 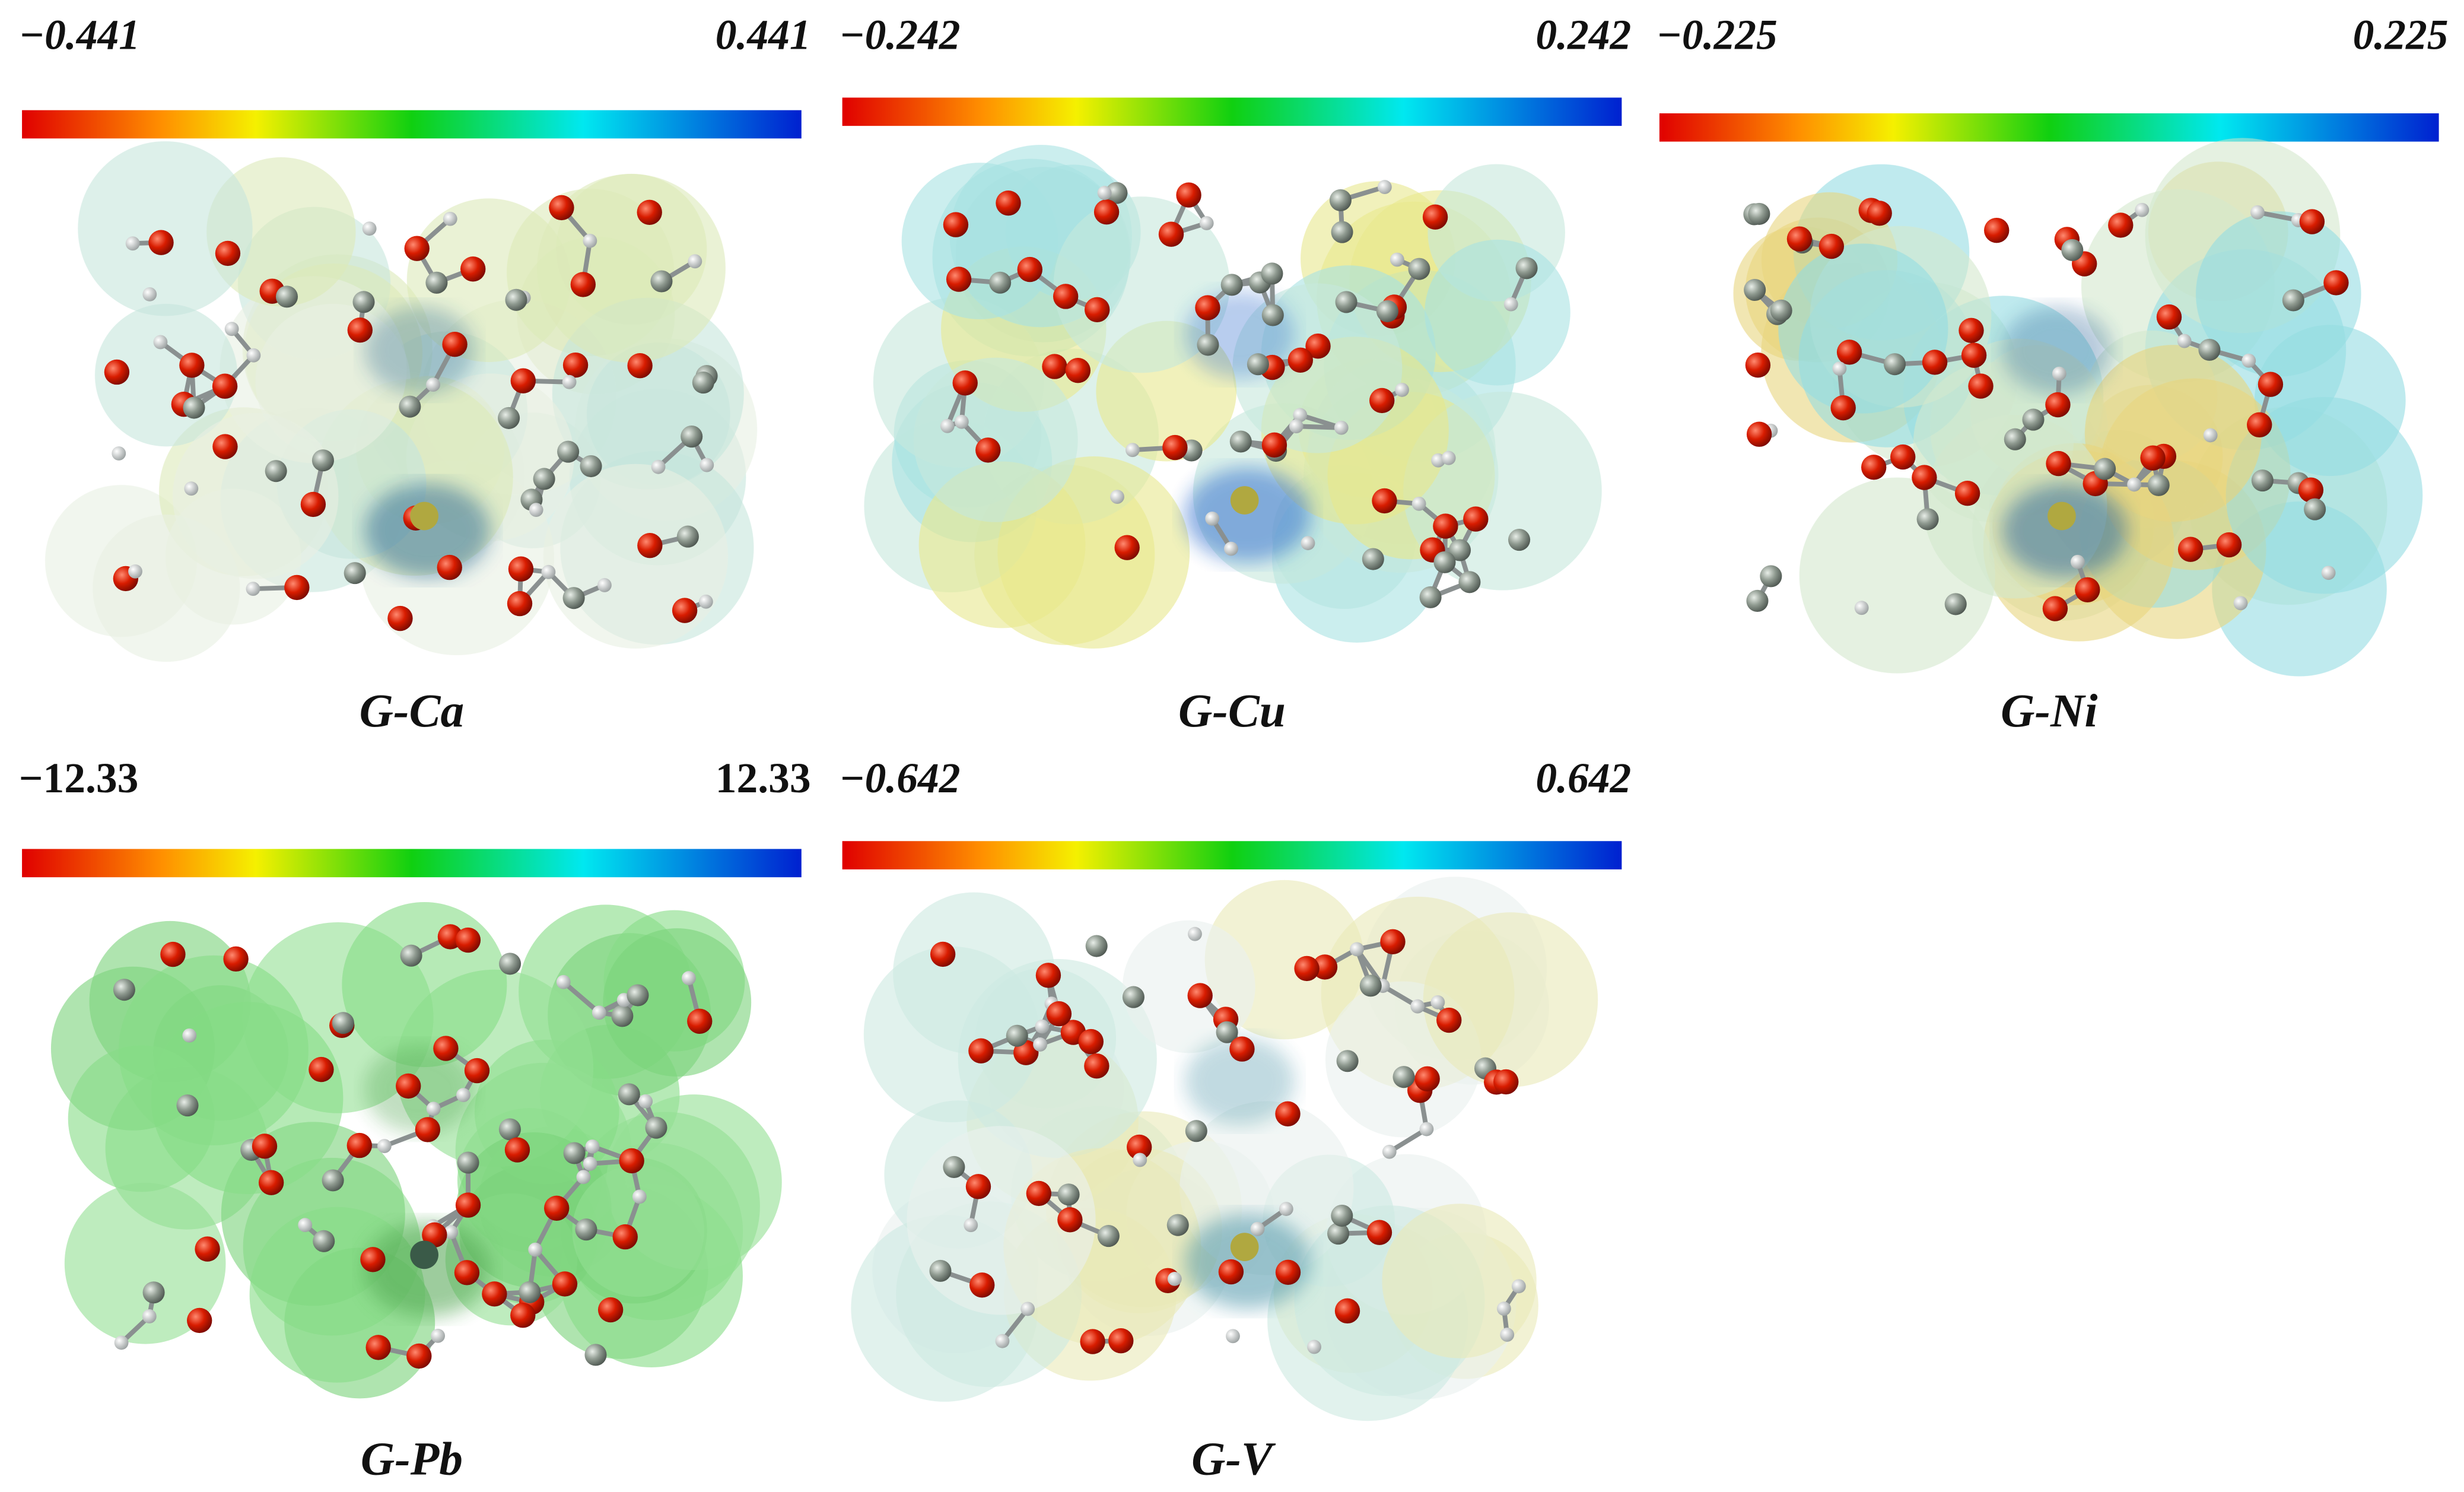 I want to click on color-scale-bar, so click(x=2049, y=127).